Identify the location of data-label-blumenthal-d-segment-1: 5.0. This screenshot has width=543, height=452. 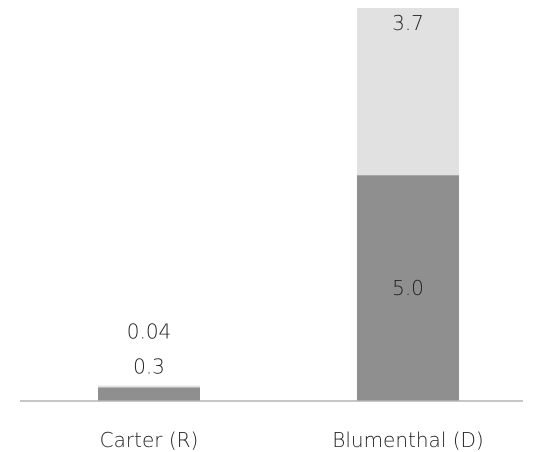
(408, 288).